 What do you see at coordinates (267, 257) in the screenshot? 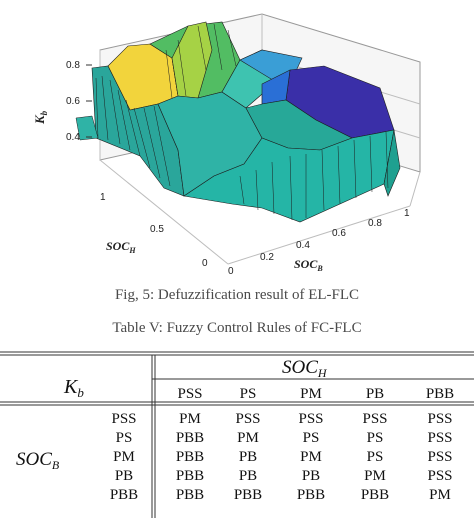
I see `b-tick-label: 0.2` at bounding box center [267, 257].